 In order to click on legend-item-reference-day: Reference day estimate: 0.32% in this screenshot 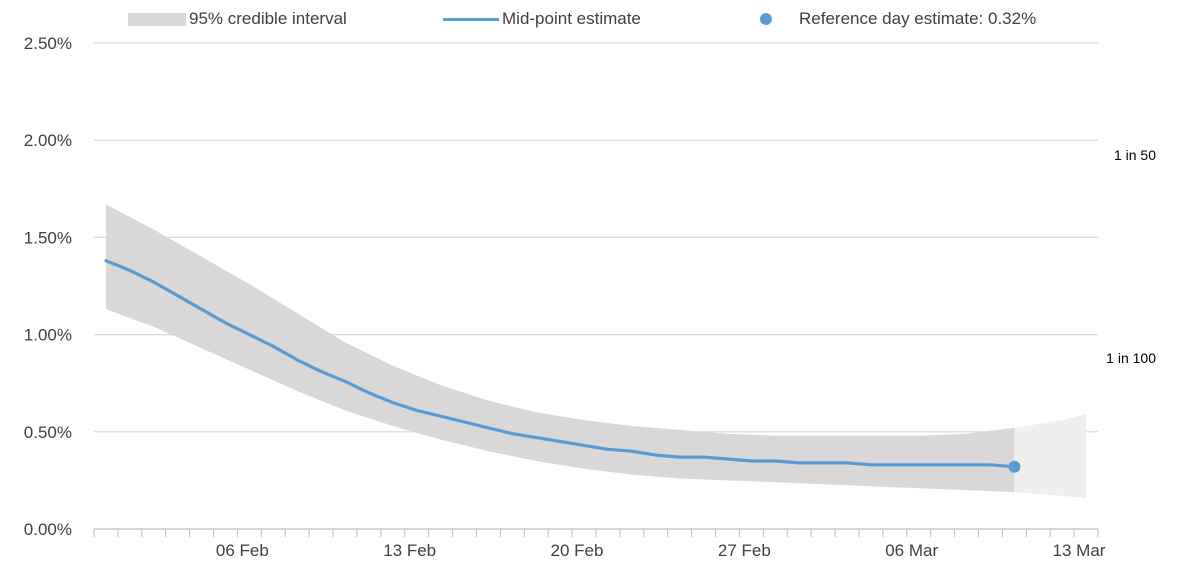, I will do `click(898, 19)`.